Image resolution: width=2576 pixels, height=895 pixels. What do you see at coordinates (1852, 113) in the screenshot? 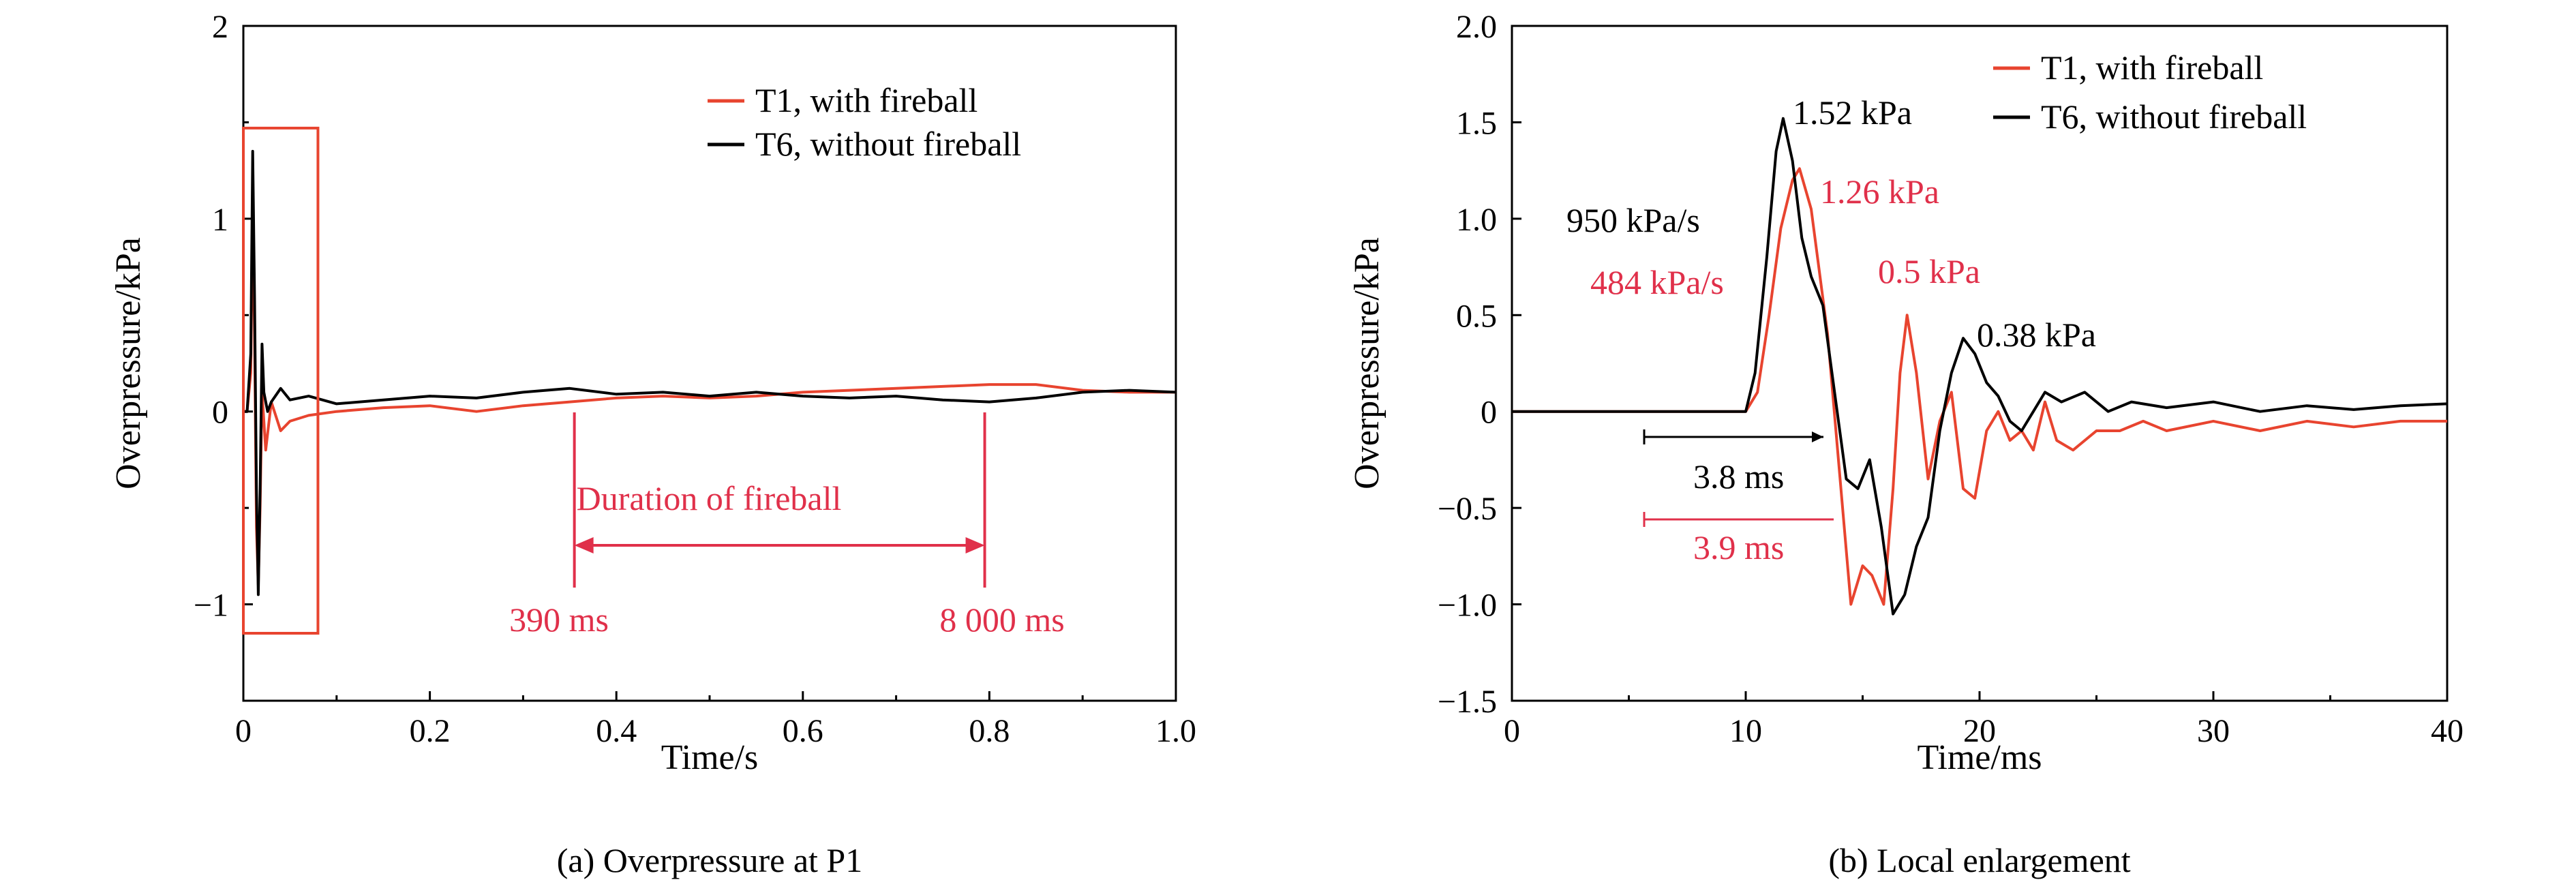
I see `peak-t6-label: 1.52 kPa` at bounding box center [1852, 113].